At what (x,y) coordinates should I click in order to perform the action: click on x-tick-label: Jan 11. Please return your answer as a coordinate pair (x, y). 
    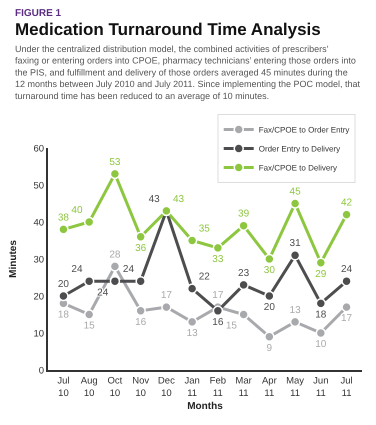
    Looking at the image, I should click on (192, 387).